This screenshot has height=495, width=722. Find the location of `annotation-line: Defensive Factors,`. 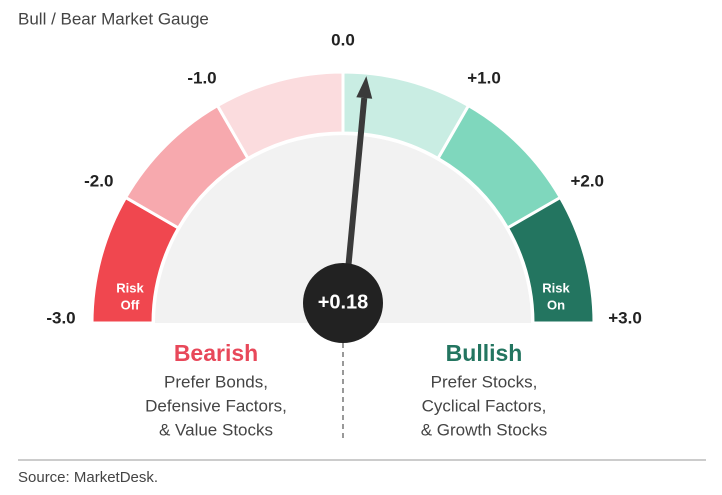

annotation-line: Defensive Factors, is located at coordinates (216, 405).